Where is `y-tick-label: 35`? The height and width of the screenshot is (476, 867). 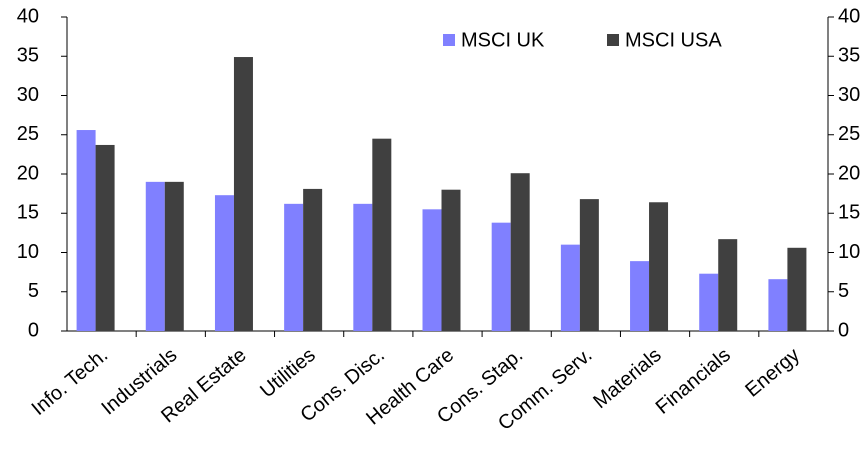 y-tick-label: 35 is located at coordinates (28, 56).